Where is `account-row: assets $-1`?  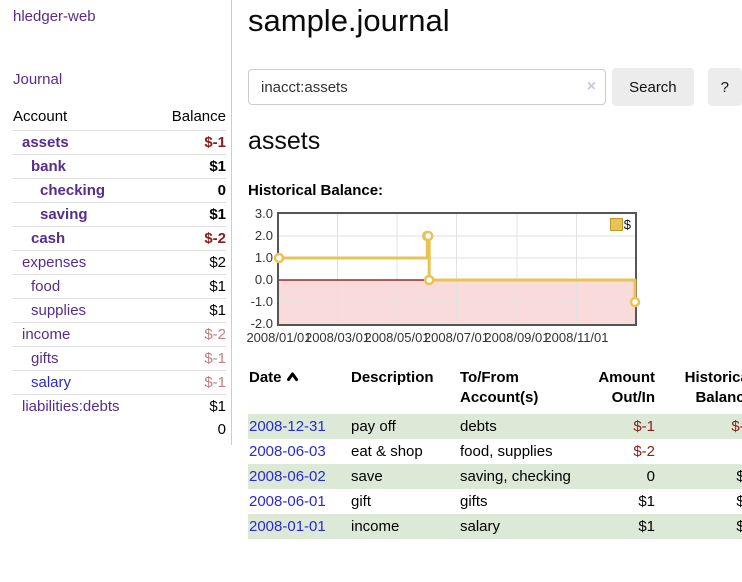
account-row: assets $-1 is located at coordinates (119, 143).